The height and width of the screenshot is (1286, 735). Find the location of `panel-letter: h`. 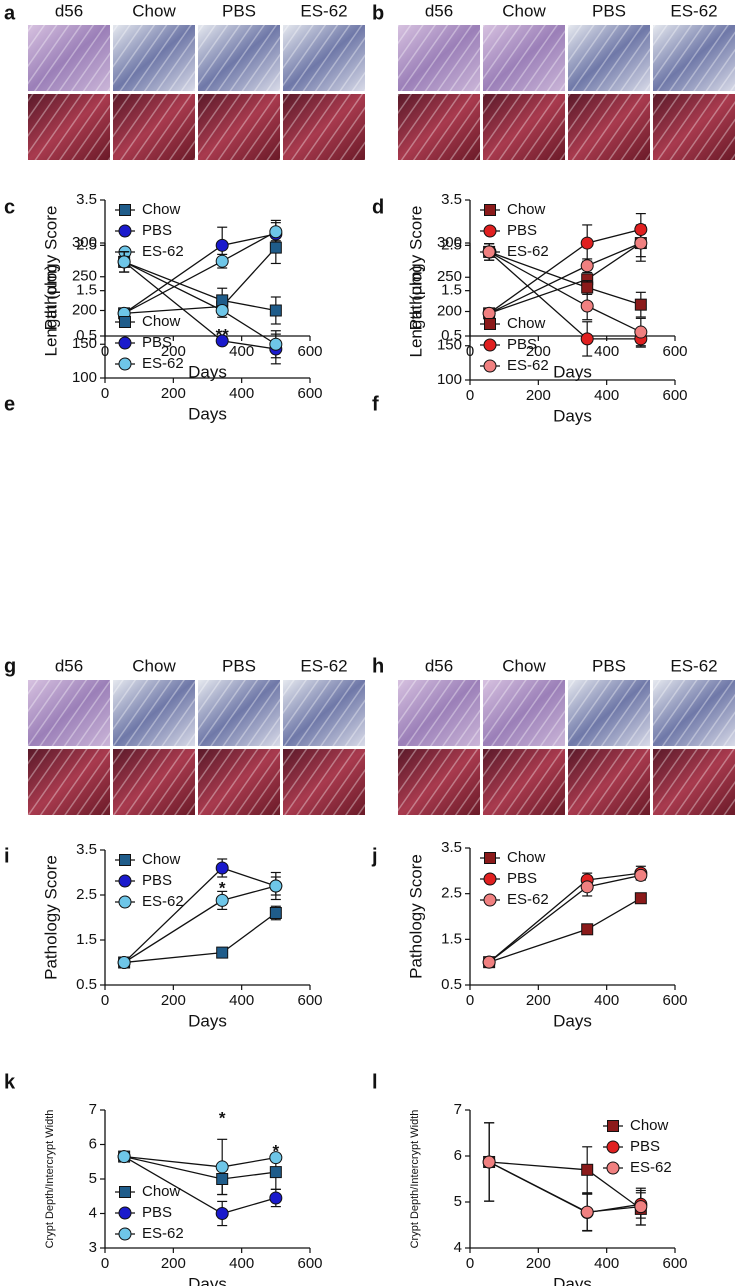

panel-letter: h is located at coordinates (378, 666).